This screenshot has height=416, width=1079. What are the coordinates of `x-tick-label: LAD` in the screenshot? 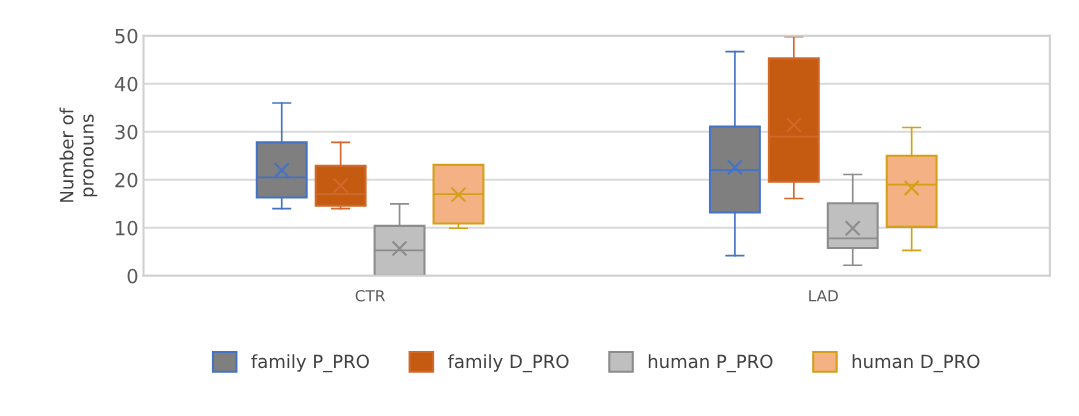 It's located at (823, 296).